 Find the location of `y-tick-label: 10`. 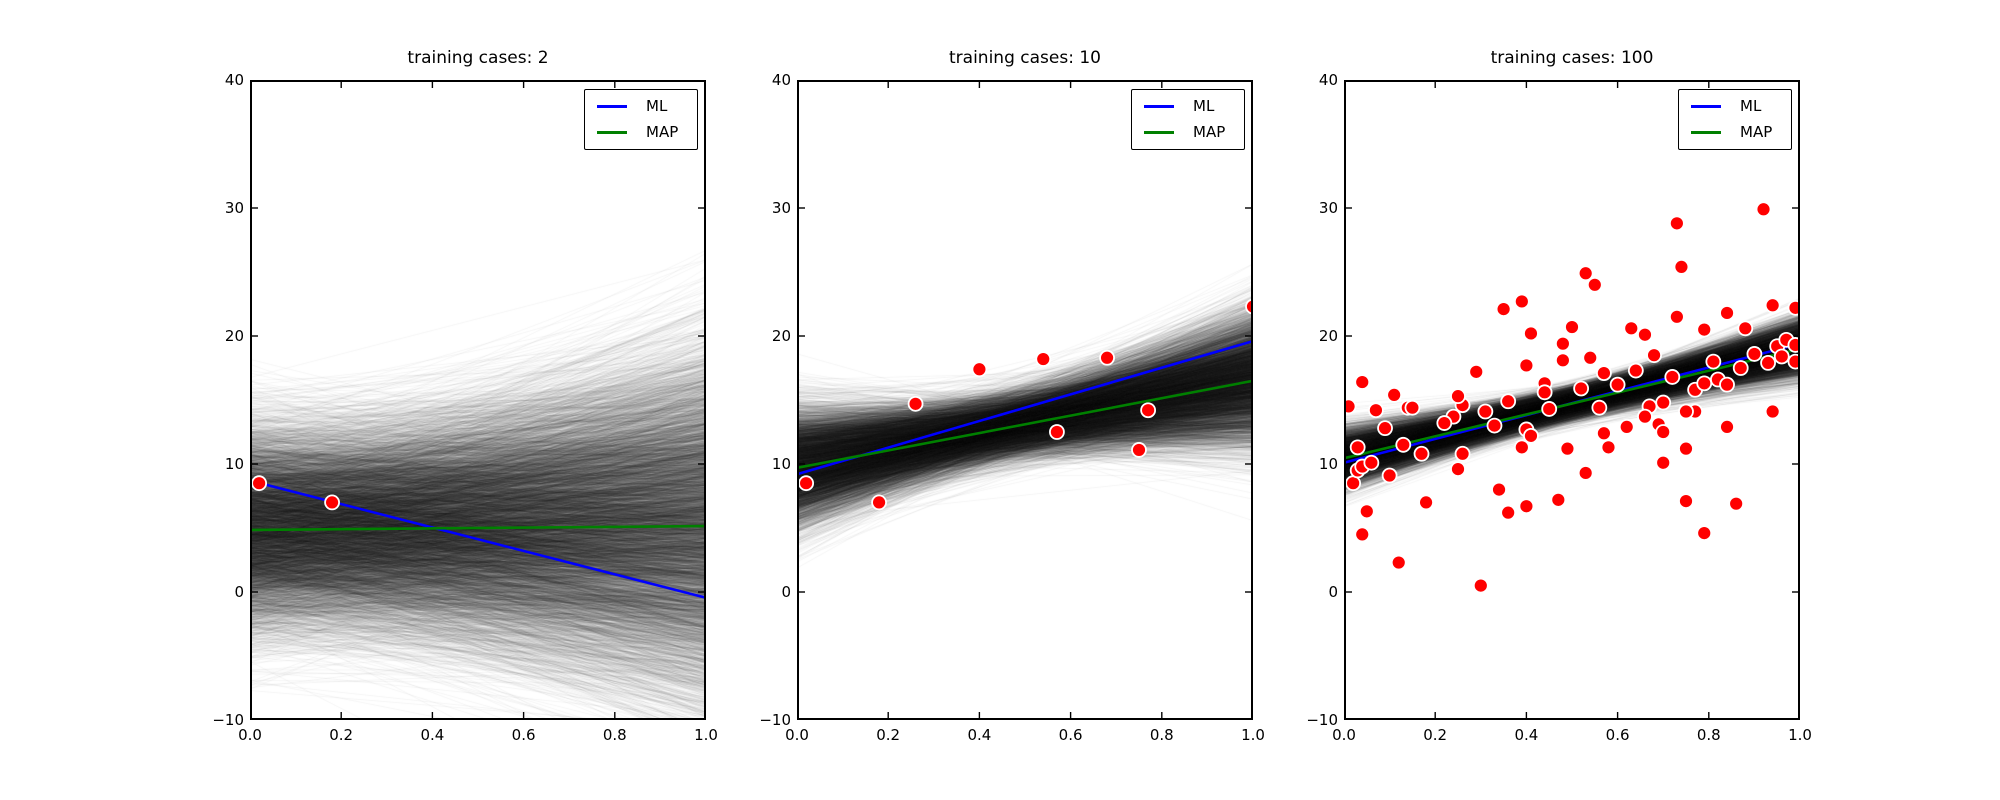

y-tick-label: 10 is located at coordinates (234, 464).